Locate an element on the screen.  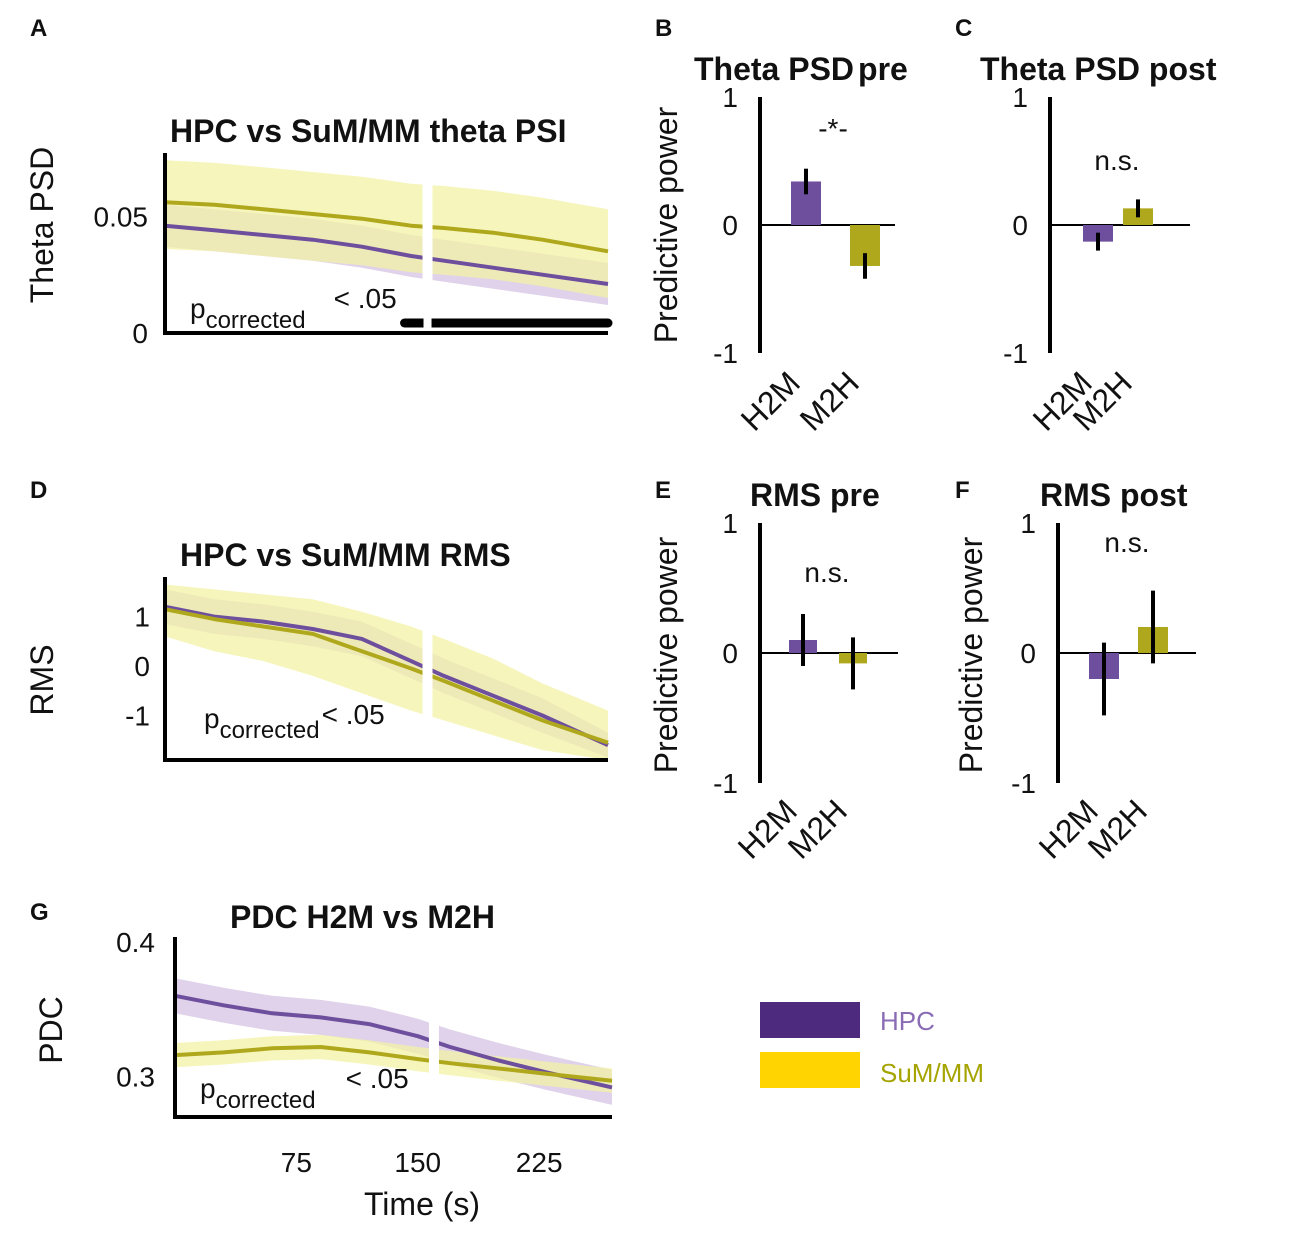
panel-g-xticks: 75 150 225 is located at coordinates (422, 1162).